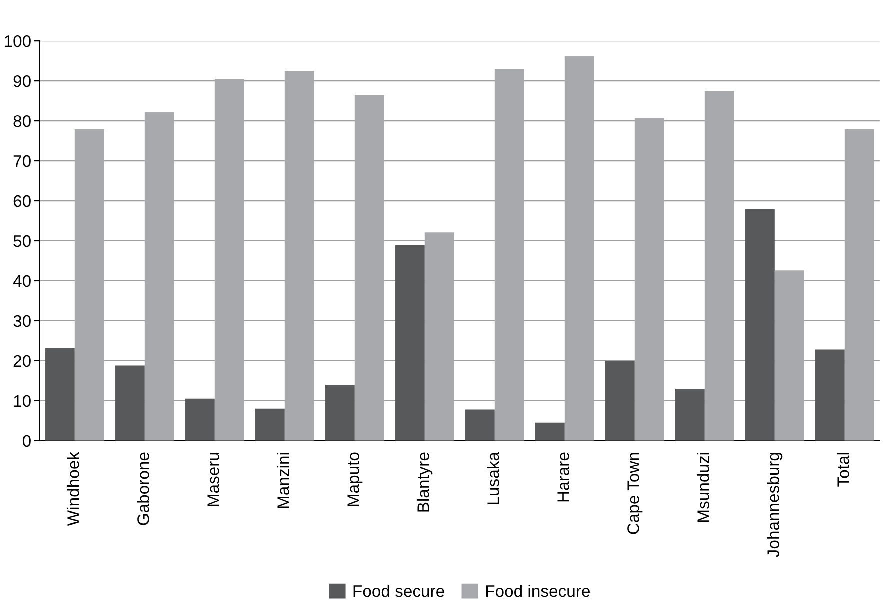 The width and height of the screenshot is (887, 604). I want to click on x-tick-label: Harare, so click(564, 477).